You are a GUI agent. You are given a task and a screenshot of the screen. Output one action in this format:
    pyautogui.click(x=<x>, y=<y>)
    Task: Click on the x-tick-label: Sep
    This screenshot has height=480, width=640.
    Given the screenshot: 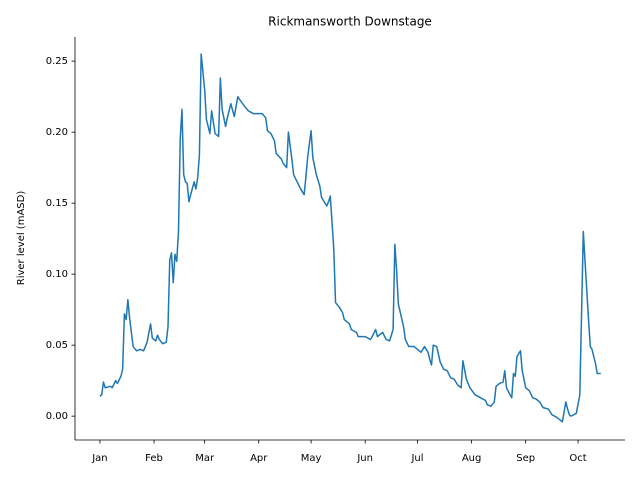 What is the action you would take?
    pyautogui.click(x=525, y=458)
    